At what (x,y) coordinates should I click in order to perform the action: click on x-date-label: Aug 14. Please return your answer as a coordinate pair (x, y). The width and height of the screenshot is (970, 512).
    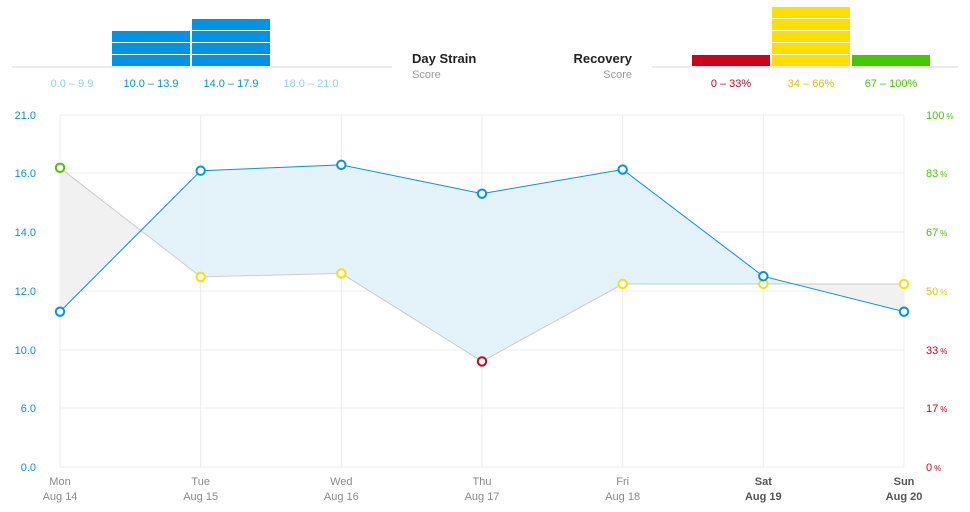
    Looking at the image, I should click on (60, 497).